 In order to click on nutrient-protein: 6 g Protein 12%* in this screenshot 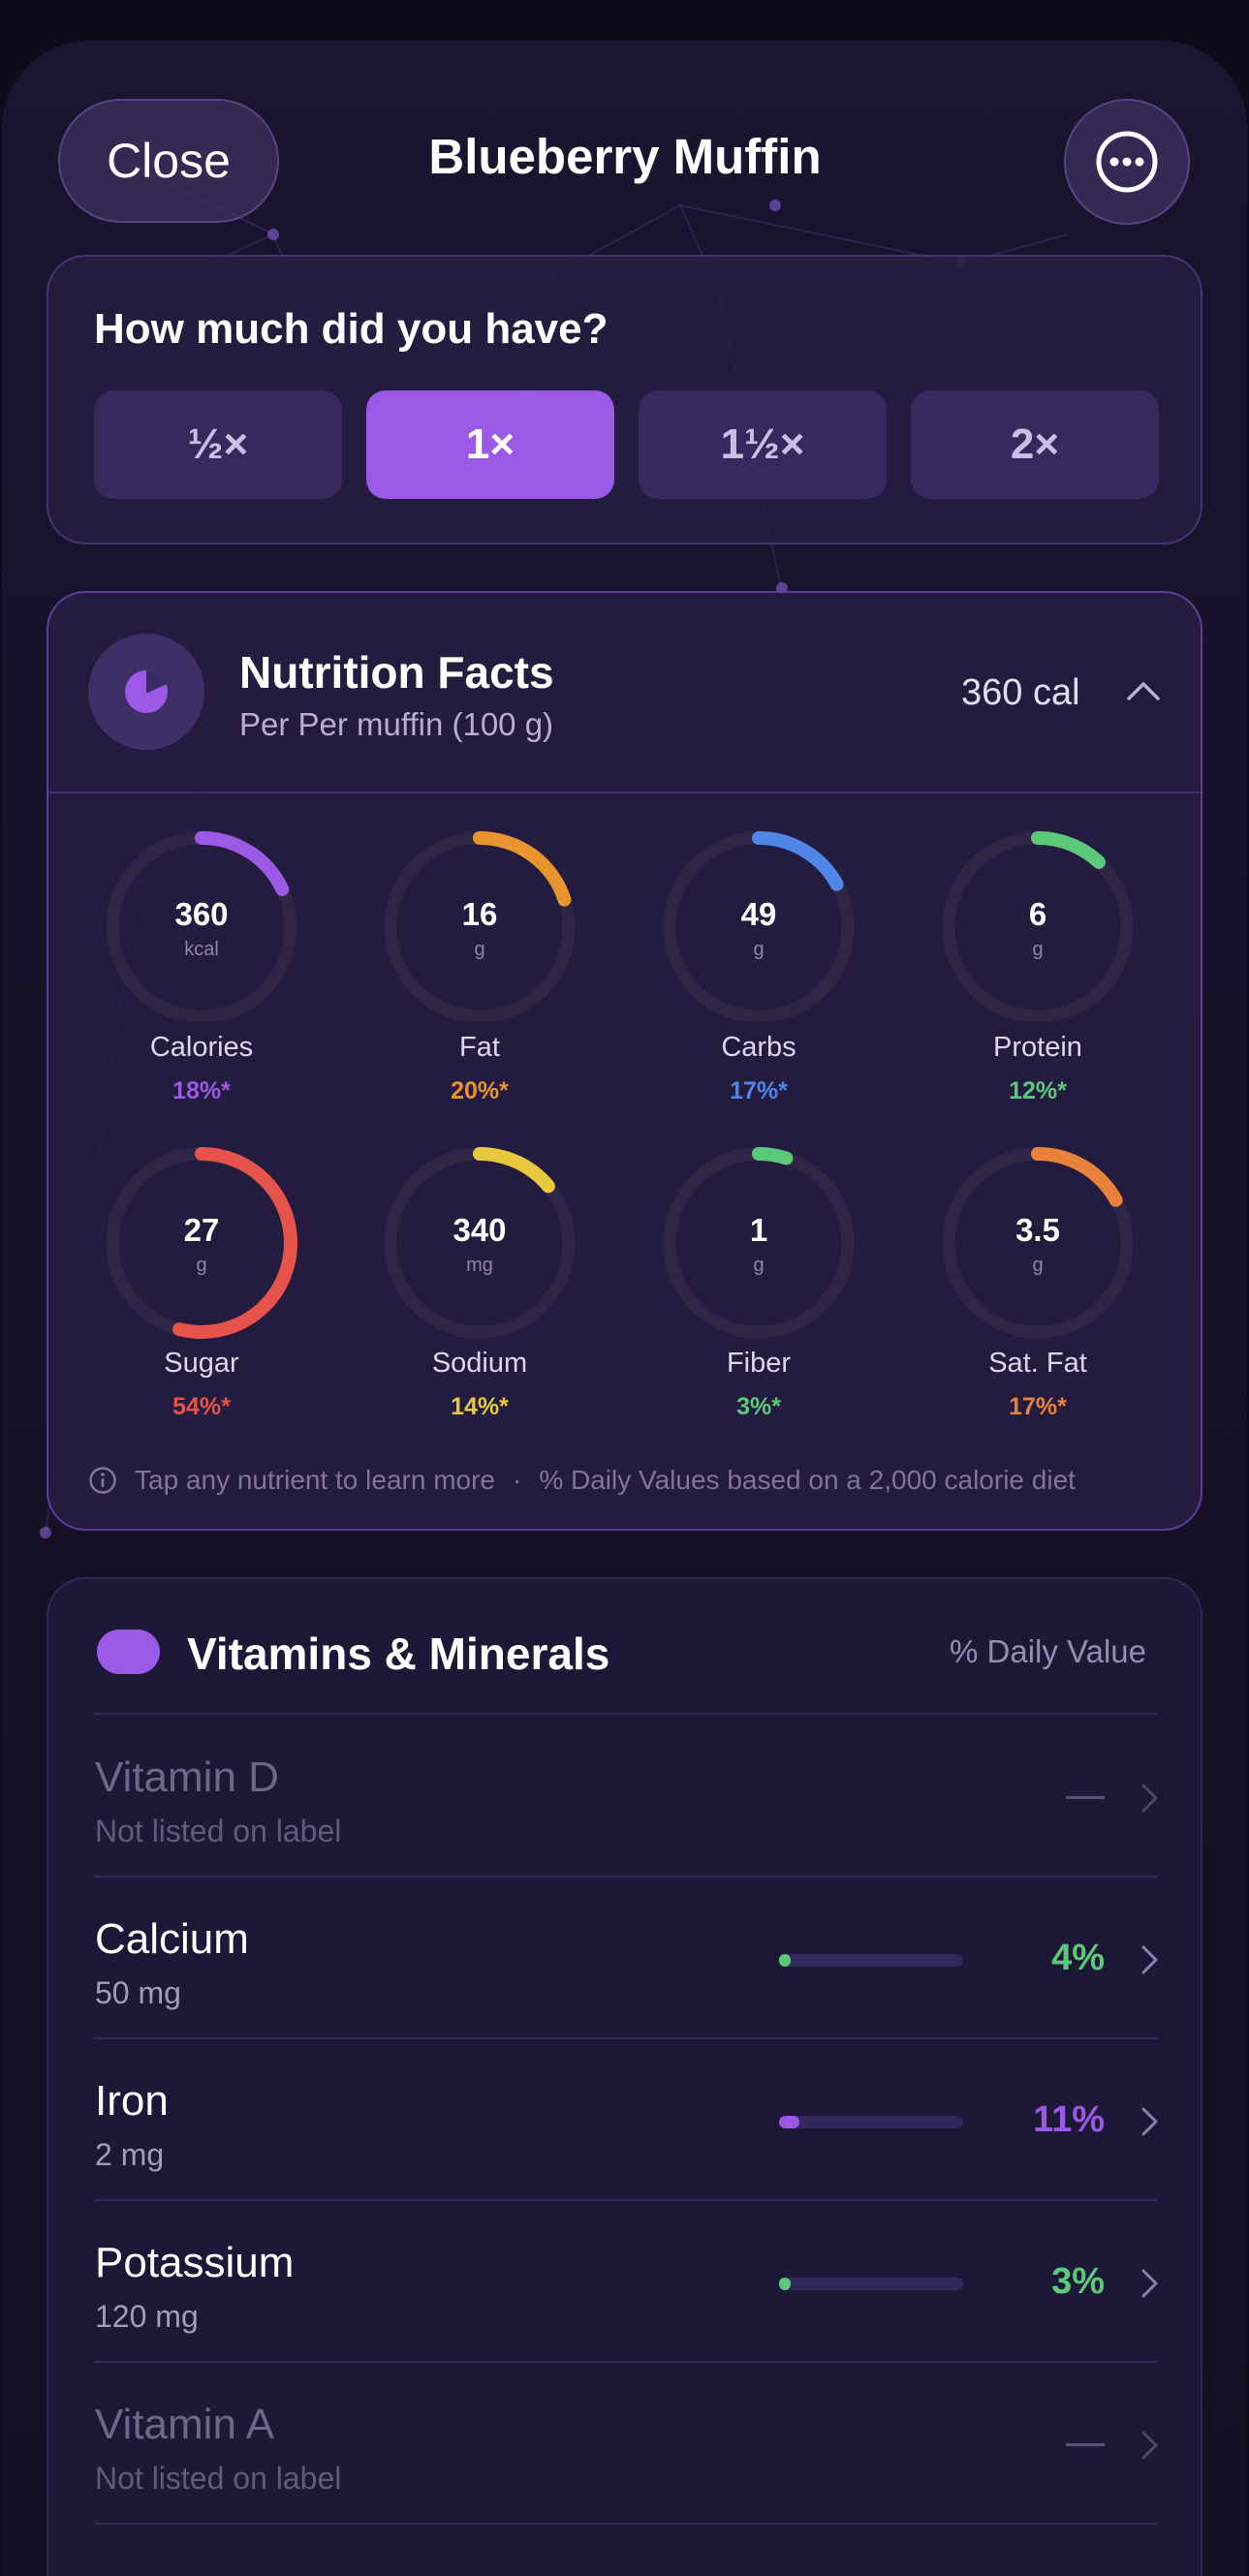, I will do `click(1039, 975)`.